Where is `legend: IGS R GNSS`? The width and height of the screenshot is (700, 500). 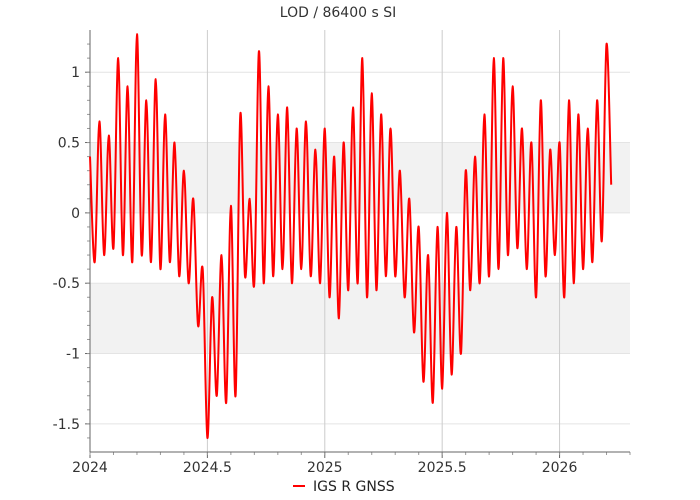 legend: IGS R GNSS is located at coordinates (344, 487).